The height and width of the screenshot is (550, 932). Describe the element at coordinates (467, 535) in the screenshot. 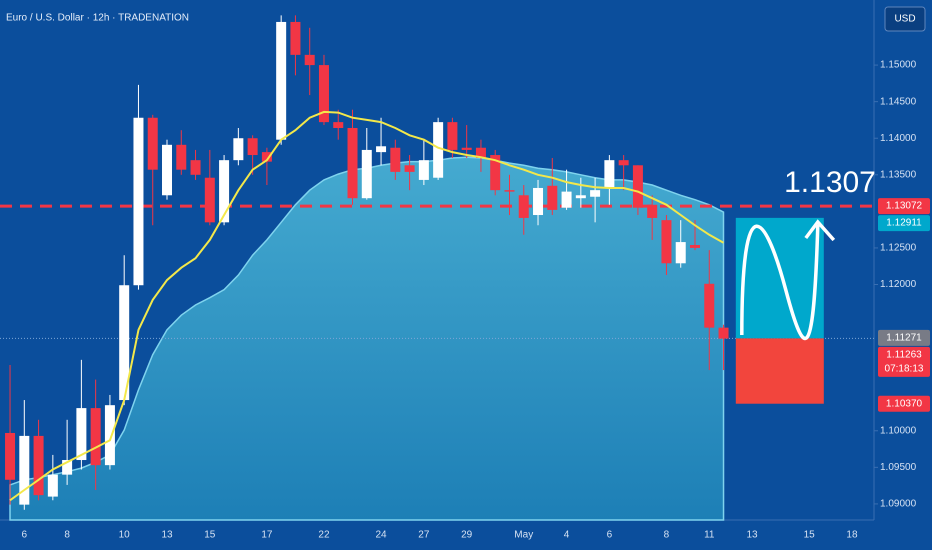

I see `x-tick-label: 29` at that location.